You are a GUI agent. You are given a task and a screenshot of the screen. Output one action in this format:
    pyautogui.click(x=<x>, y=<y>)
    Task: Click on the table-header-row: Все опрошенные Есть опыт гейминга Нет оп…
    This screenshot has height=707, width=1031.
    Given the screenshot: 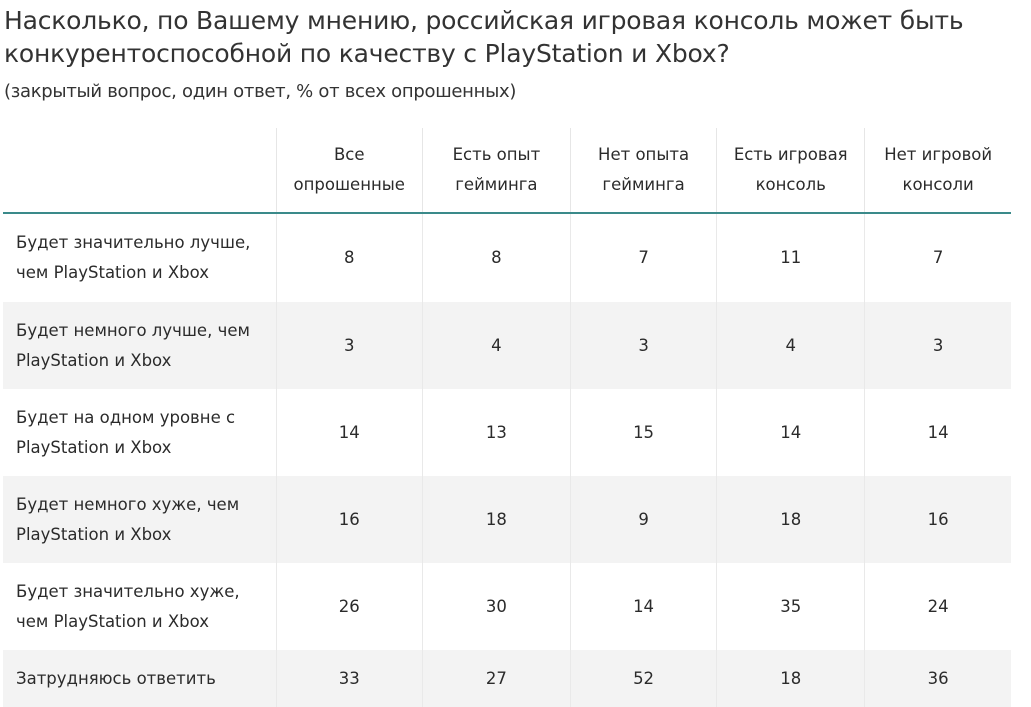 What is the action you would take?
    pyautogui.click(x=507, y=171)
    